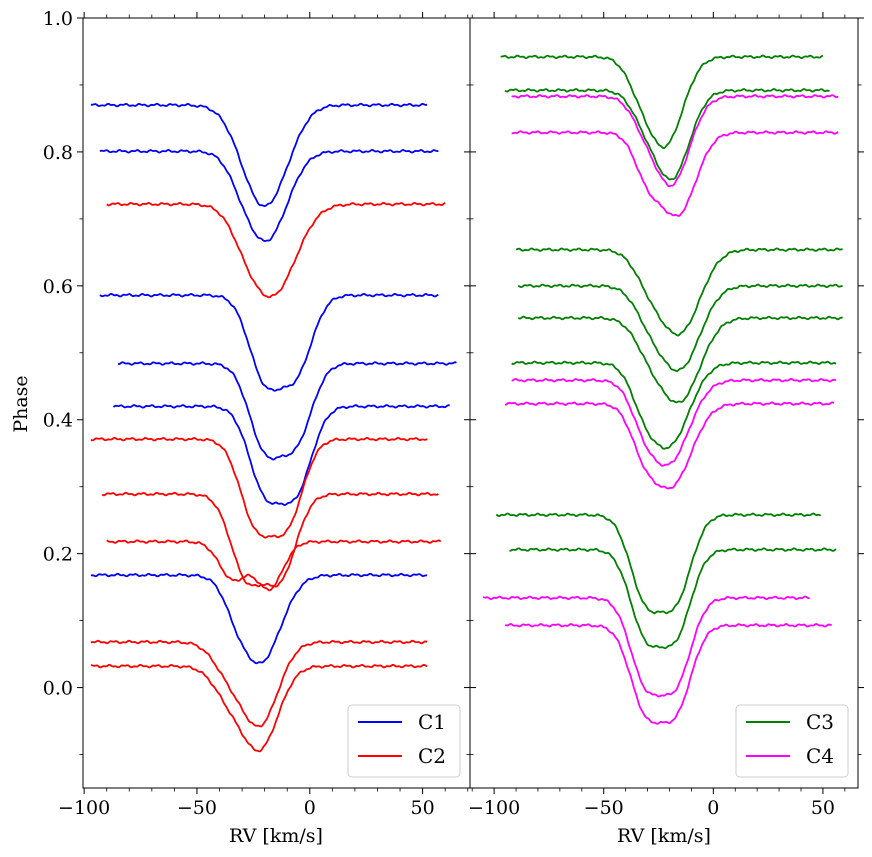 The height and width of the screenshot is (857, 872). I want to click on y-tick-label: 0.2, so click(58, 555).